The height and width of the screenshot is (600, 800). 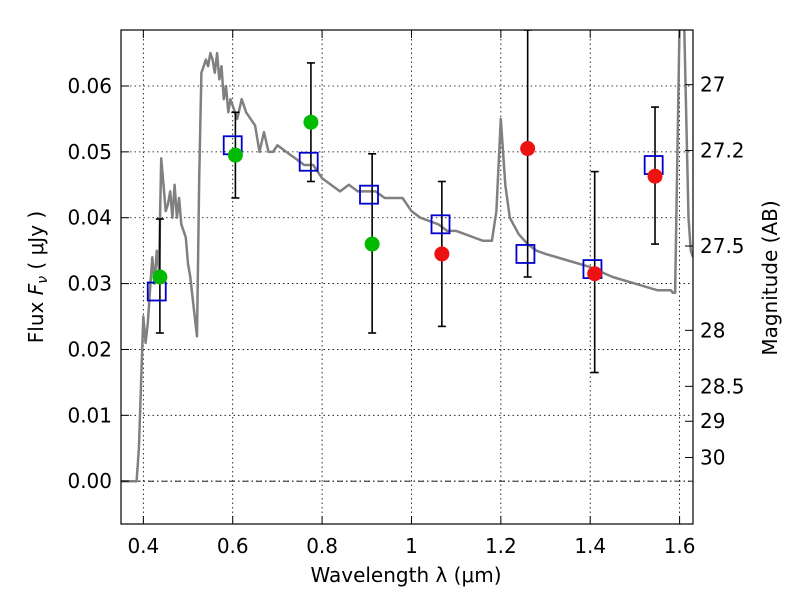 What do you see at coordinates (712, 457) in the screenshot?
I see `magnitude-tick-label: 30` at bounding box center [712, 457].